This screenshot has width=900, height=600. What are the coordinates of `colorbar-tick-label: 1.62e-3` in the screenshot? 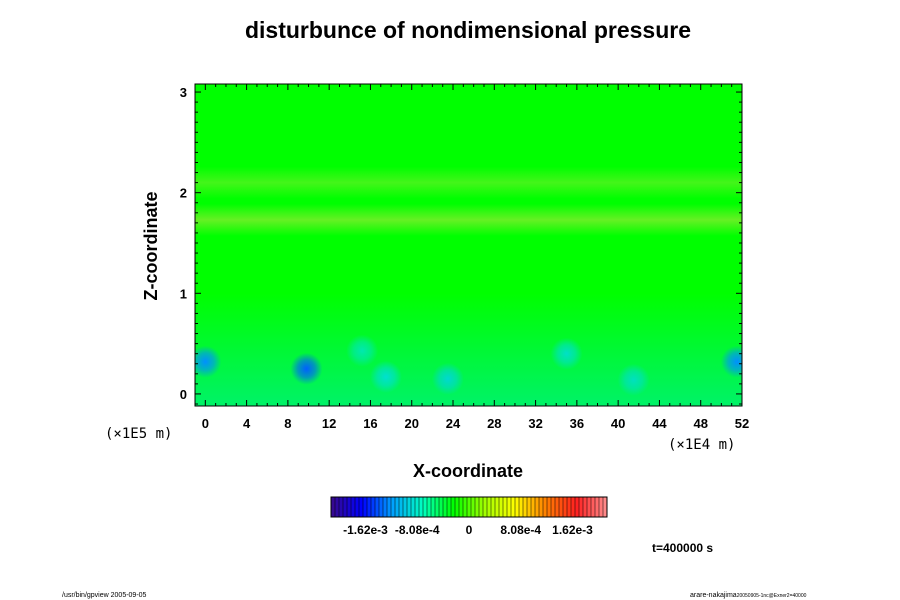 It's located at (572, 530).